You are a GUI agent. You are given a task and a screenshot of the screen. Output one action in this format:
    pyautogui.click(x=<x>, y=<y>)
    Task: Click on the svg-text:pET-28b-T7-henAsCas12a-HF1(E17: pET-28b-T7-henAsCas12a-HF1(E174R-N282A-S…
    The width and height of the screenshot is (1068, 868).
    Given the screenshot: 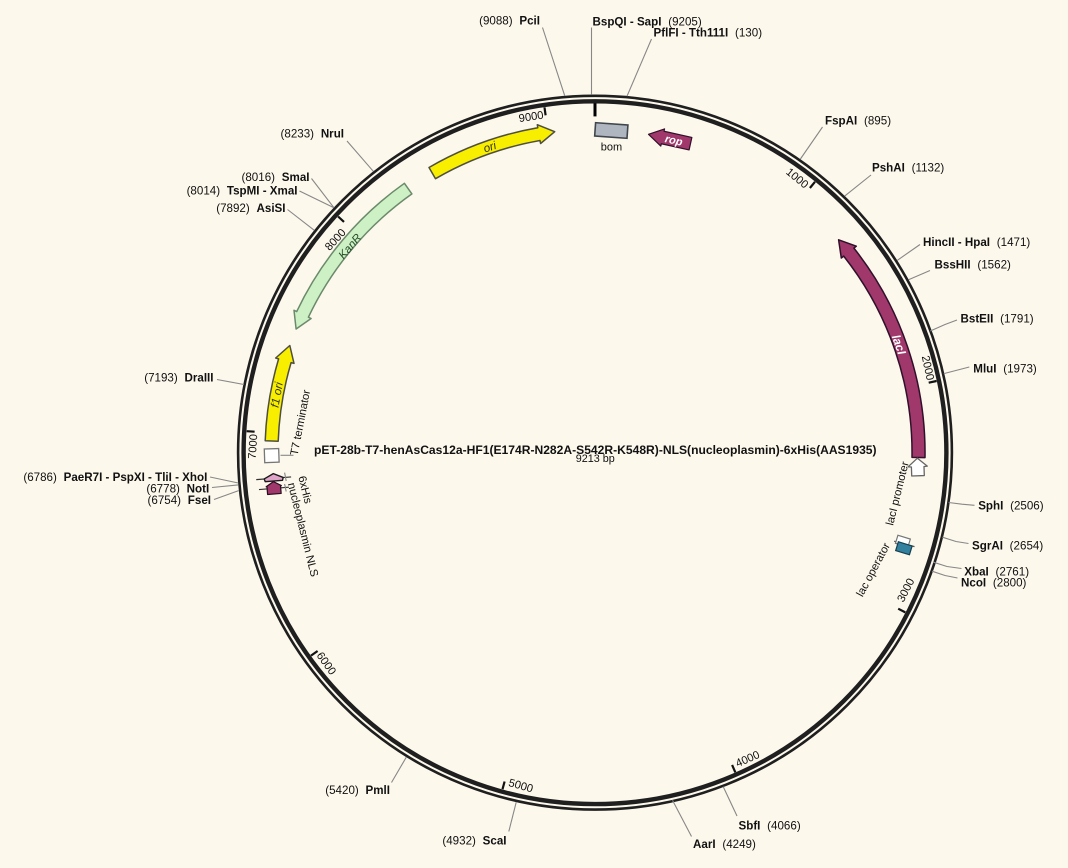 What is the action you would take?
    pyautogui.click(x=595, y=450)
    